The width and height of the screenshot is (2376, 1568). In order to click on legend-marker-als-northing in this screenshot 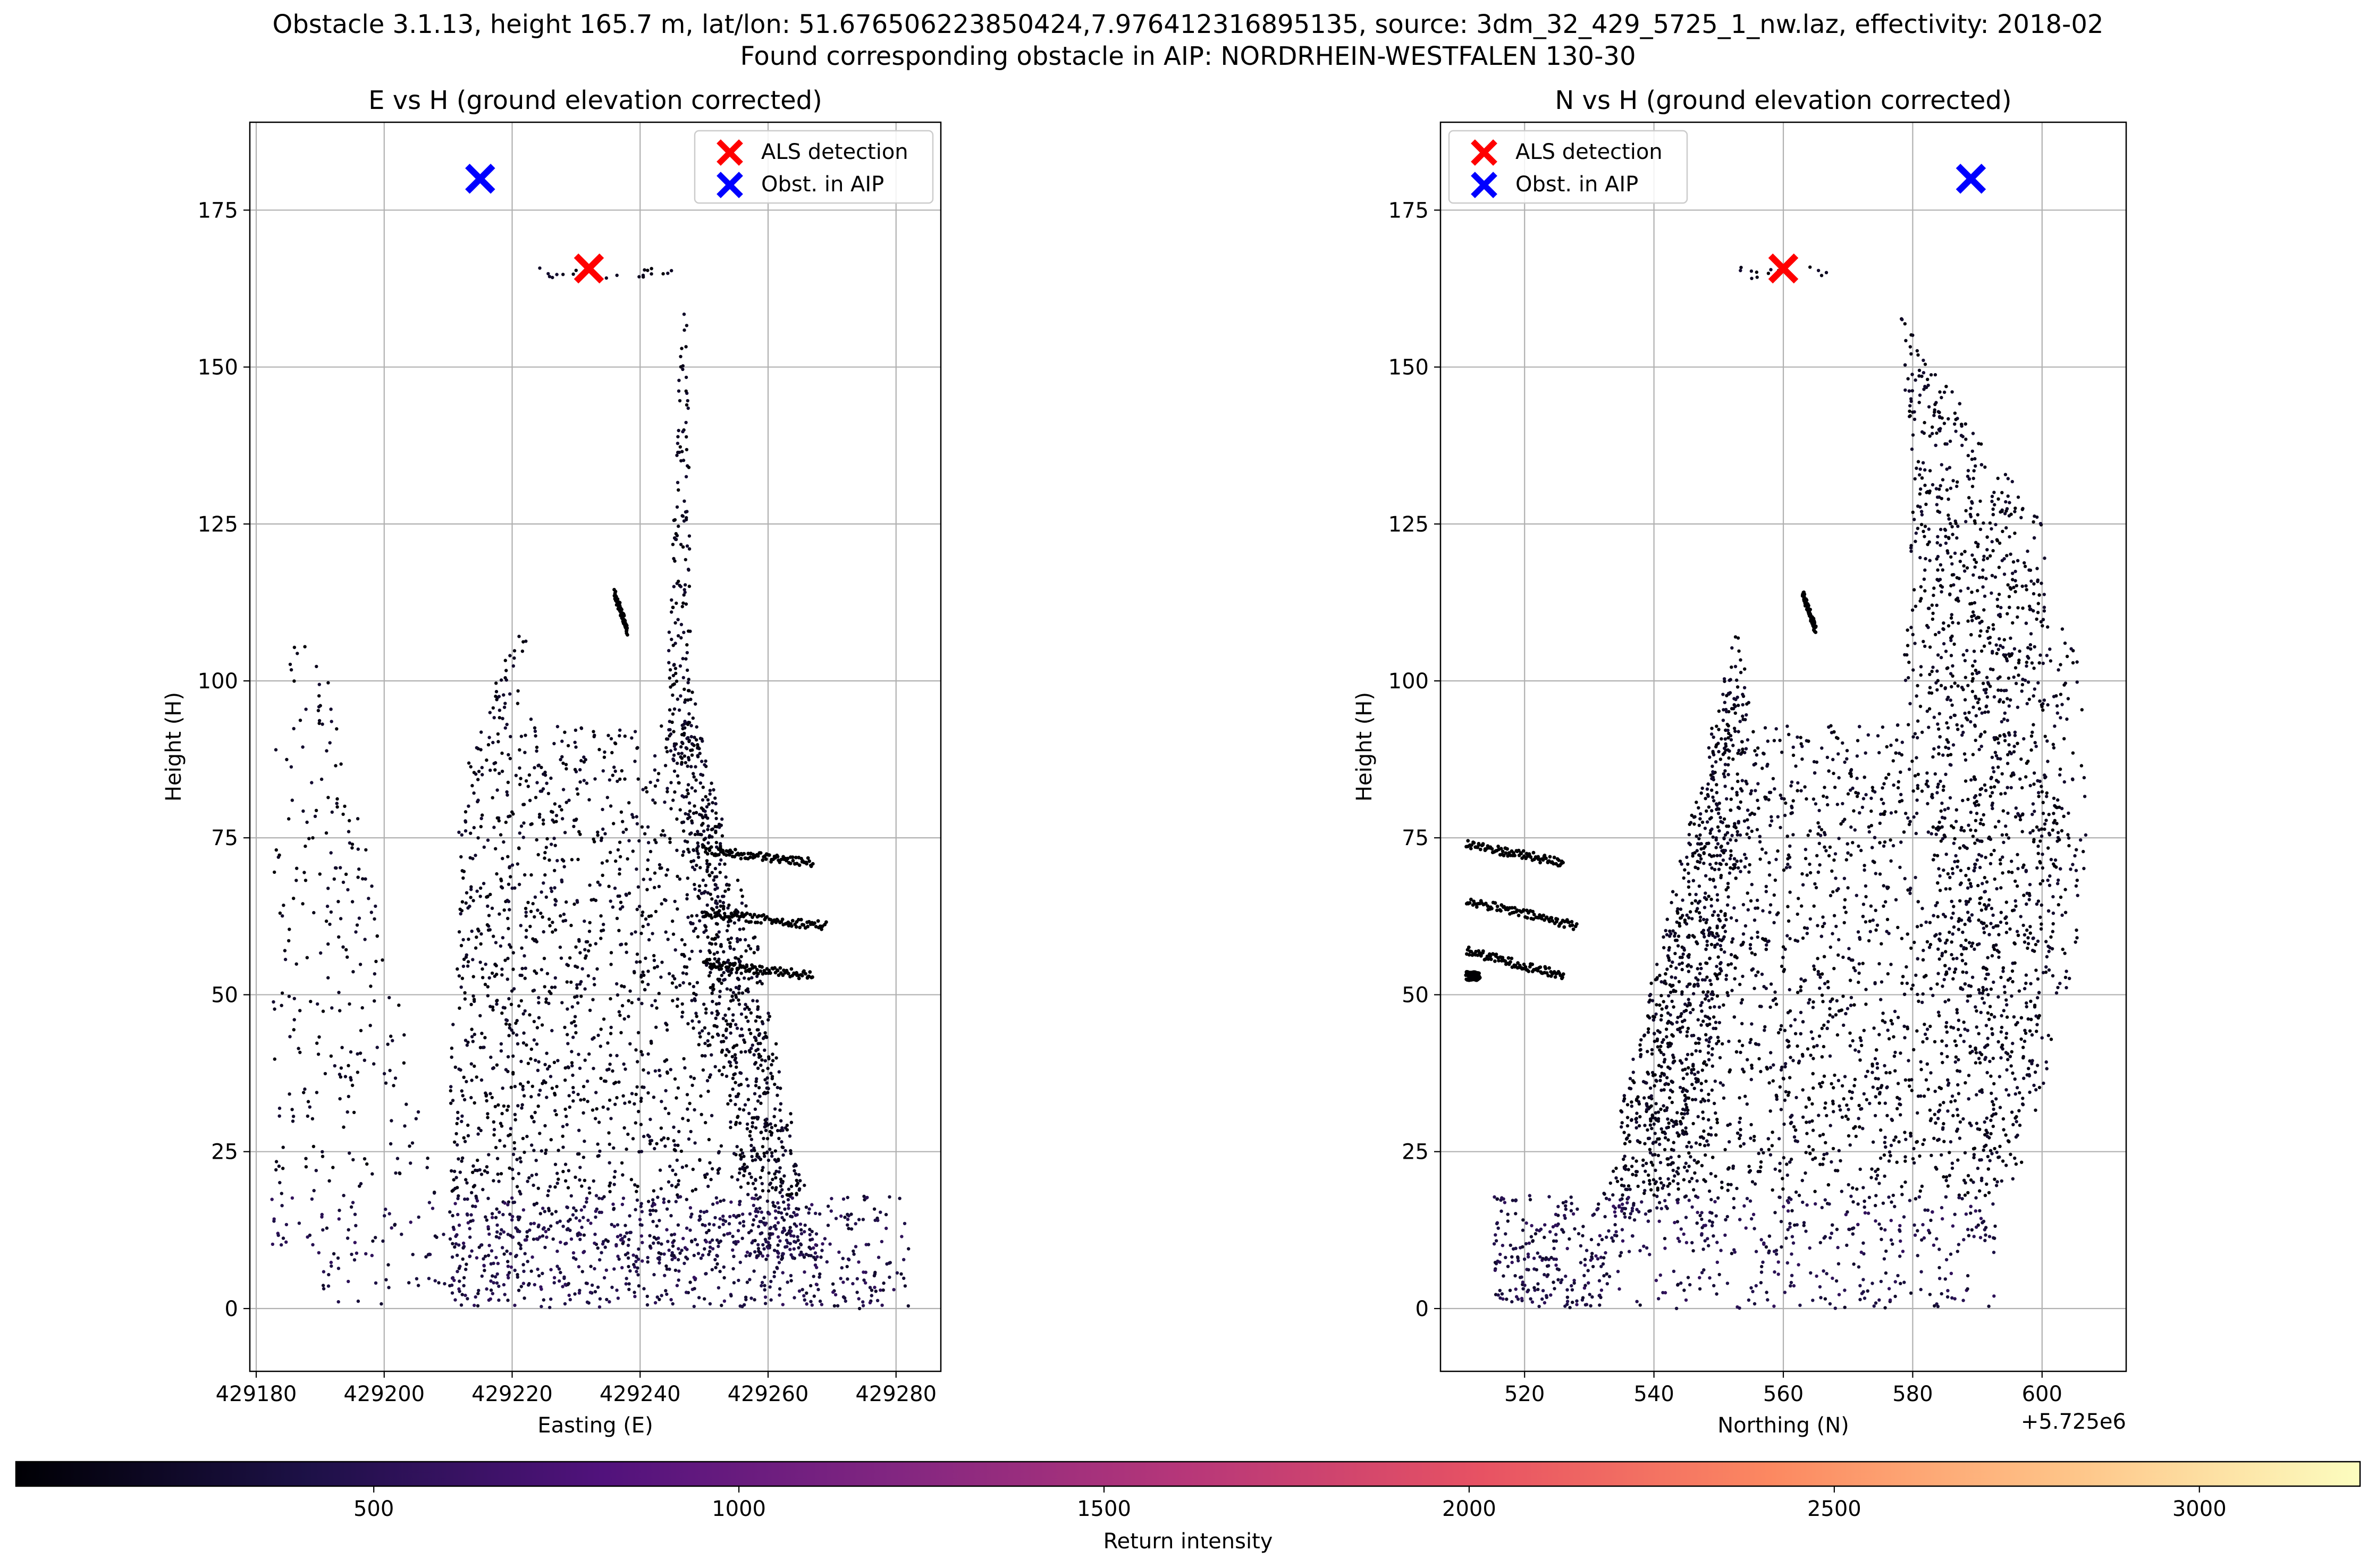, I will do `click(1484, 152)`.